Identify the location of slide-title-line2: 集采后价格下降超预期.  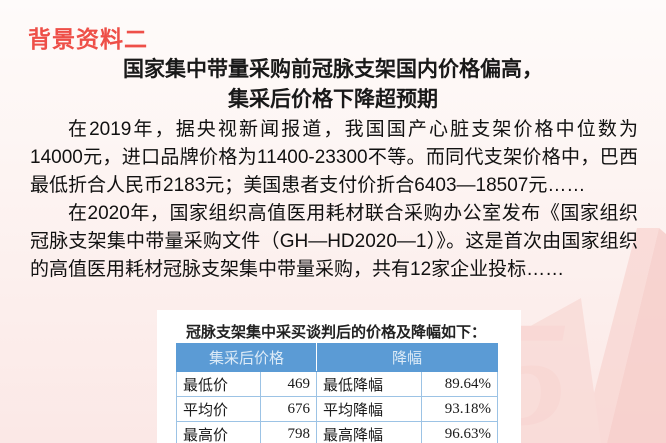
(333, 99).